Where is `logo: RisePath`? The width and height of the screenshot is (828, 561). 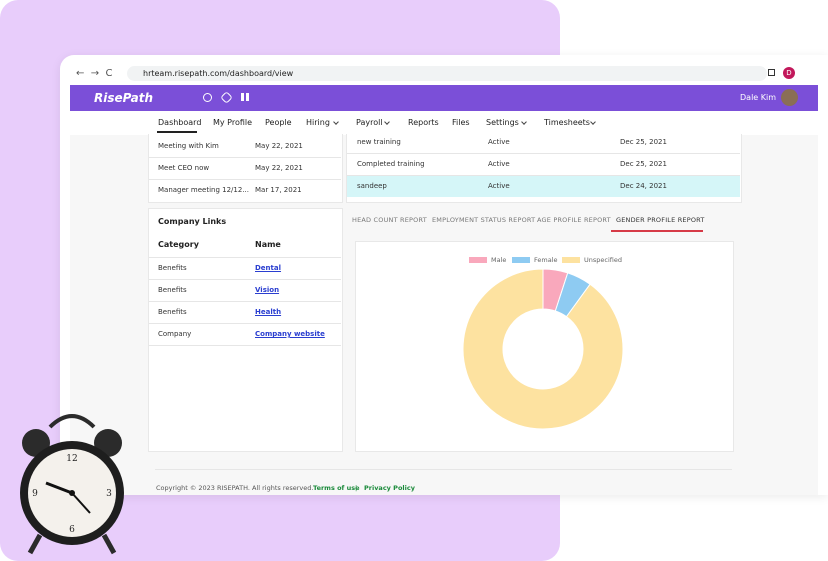 logo: RisePath is located at coordinates (124, 98).